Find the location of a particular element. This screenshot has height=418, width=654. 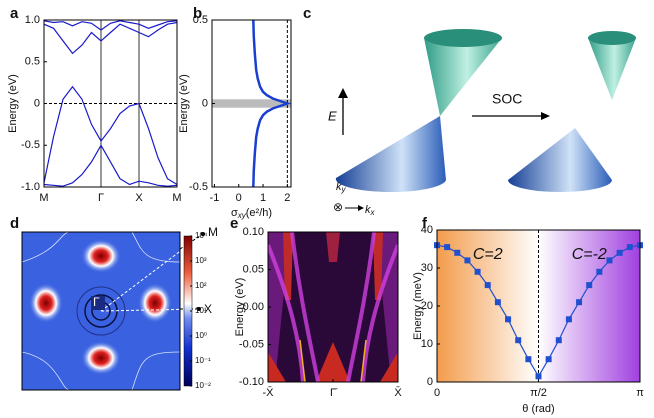

panel-label: a is located at coordinates (14, 13).